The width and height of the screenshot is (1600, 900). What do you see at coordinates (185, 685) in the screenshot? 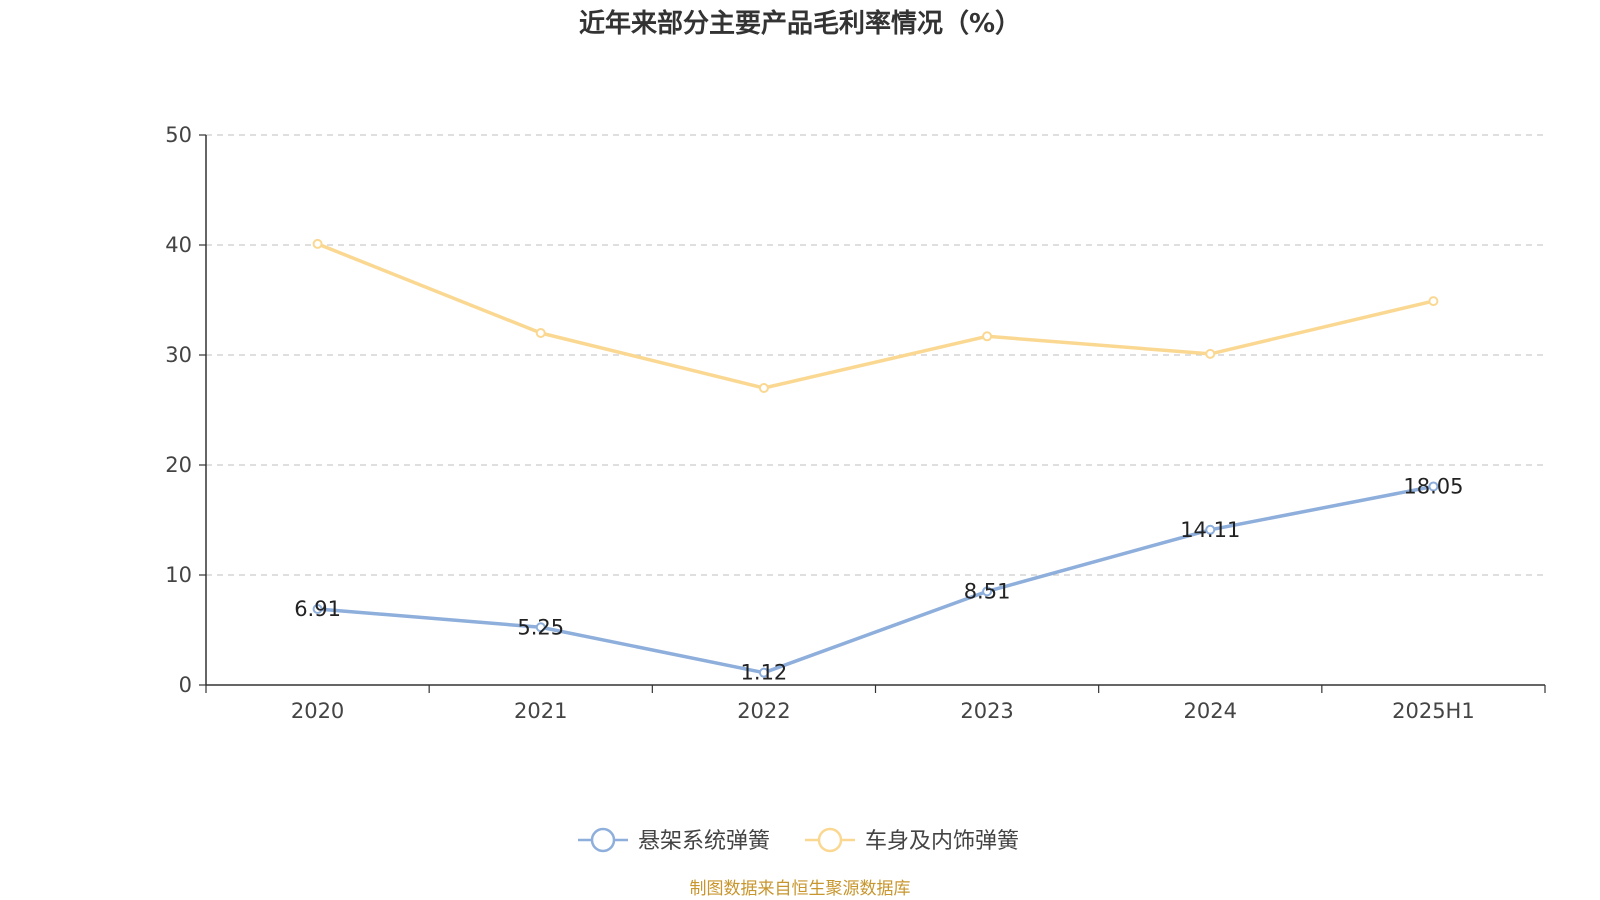
I see `y-tick-label: 0` at bounding box center [185, 685].